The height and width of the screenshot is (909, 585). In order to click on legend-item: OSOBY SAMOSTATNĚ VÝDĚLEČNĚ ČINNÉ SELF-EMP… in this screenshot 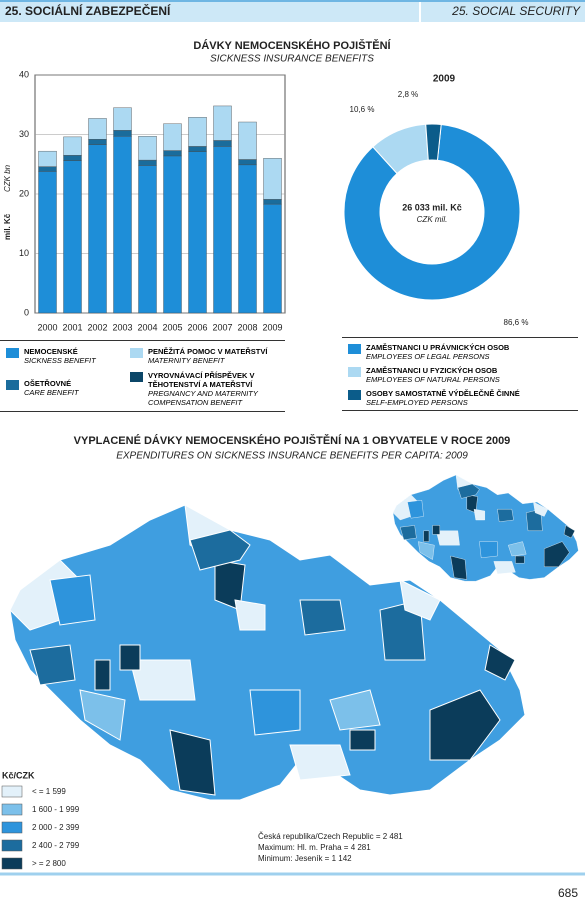, I will do `click(461, 398)`.